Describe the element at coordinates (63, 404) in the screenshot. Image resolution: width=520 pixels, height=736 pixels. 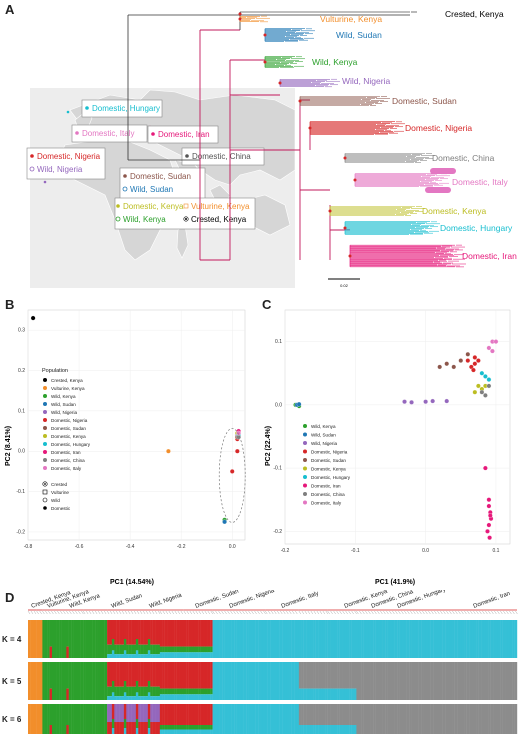
I see `legend-label: Wild, Sudan` at that location.